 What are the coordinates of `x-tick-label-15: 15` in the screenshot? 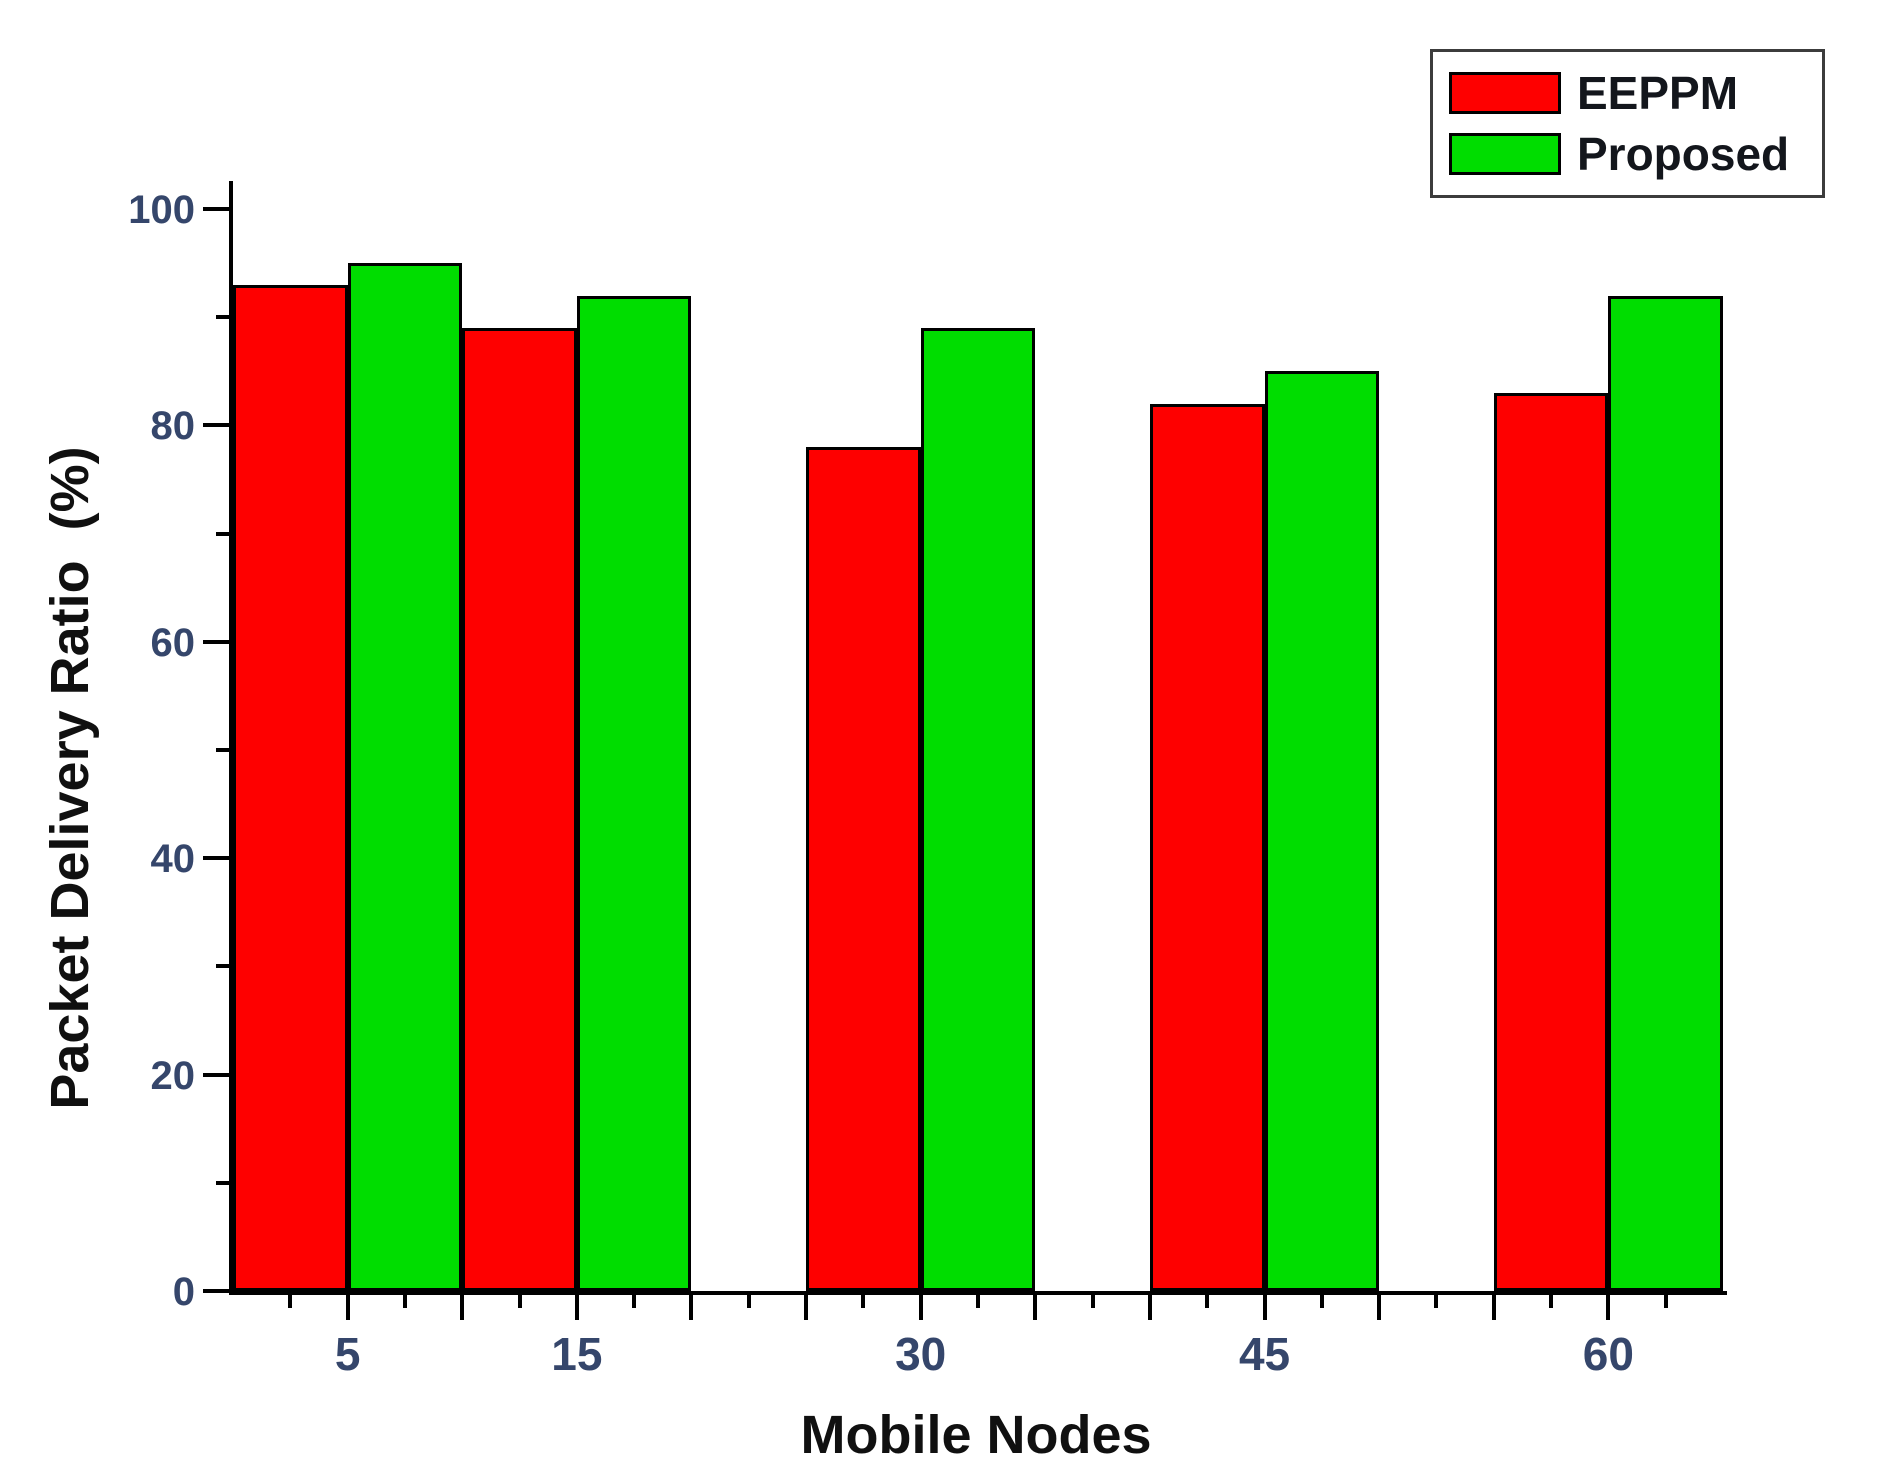 It's located at (577, 1354).